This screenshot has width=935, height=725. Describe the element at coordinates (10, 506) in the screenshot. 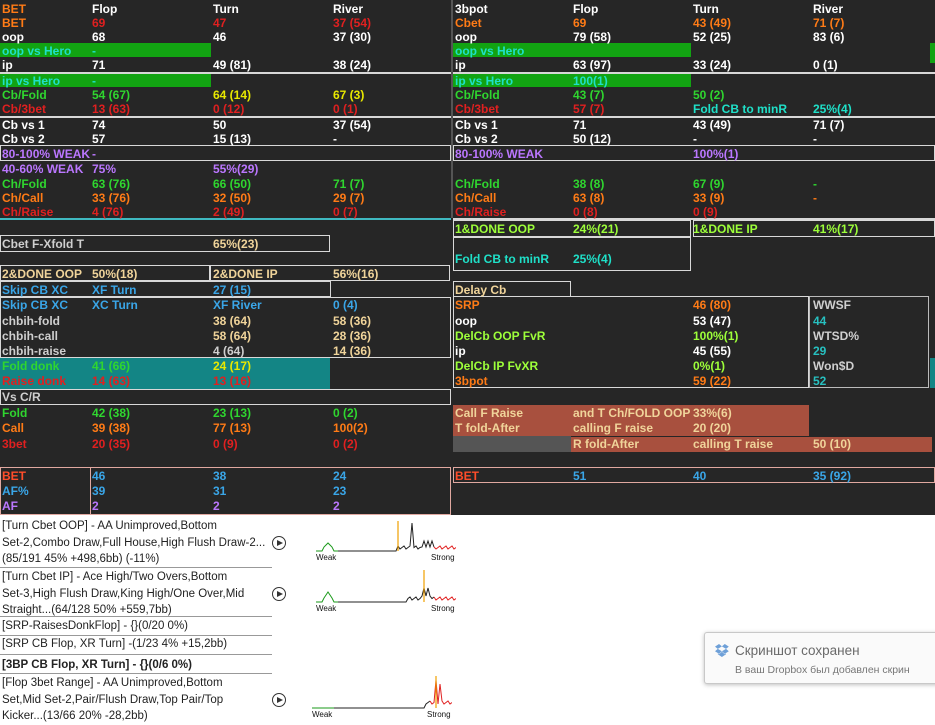

I see `stat-cell: AF` at that location.